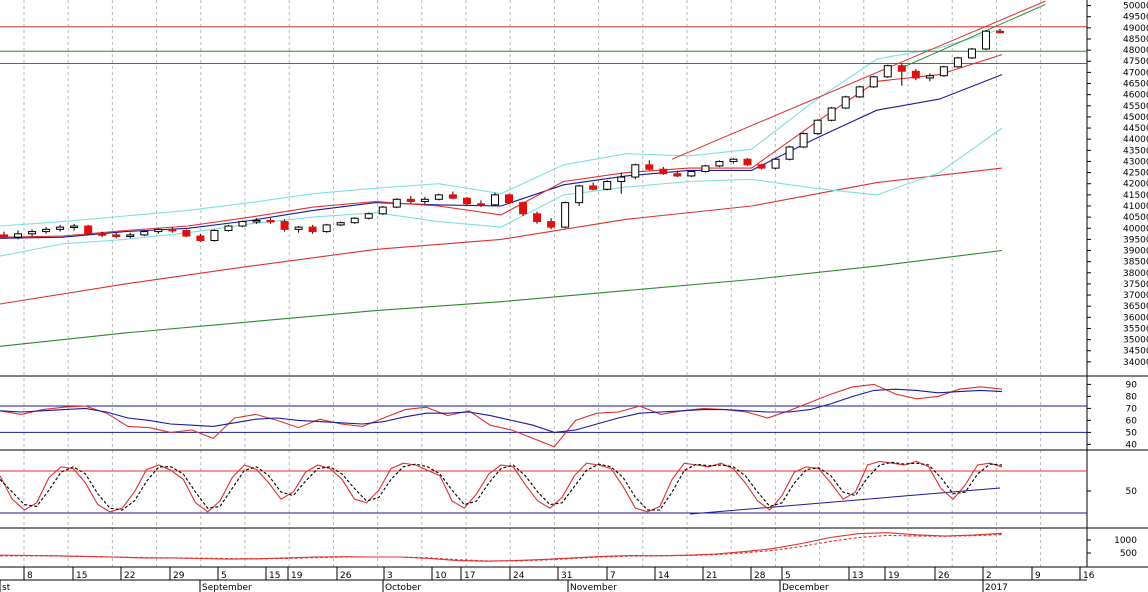 Image resolution: width=1148 pixels, height=592 pixels. Describe the element at coordinates (519, 576) in the screenshot. I see `date-tick-label: 24` at that location.